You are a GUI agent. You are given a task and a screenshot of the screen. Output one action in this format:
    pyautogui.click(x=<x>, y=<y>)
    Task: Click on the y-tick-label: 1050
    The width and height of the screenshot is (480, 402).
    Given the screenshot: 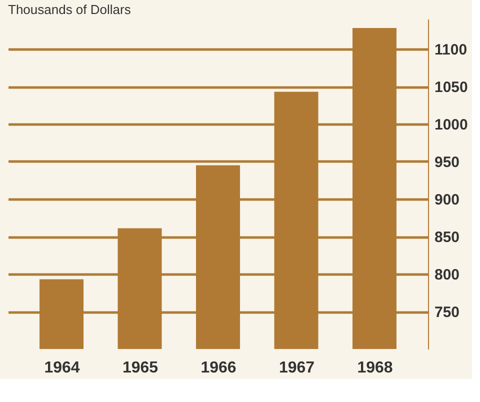 What is the action you would take?
    pyautogui.click(x=451, y=87)
    